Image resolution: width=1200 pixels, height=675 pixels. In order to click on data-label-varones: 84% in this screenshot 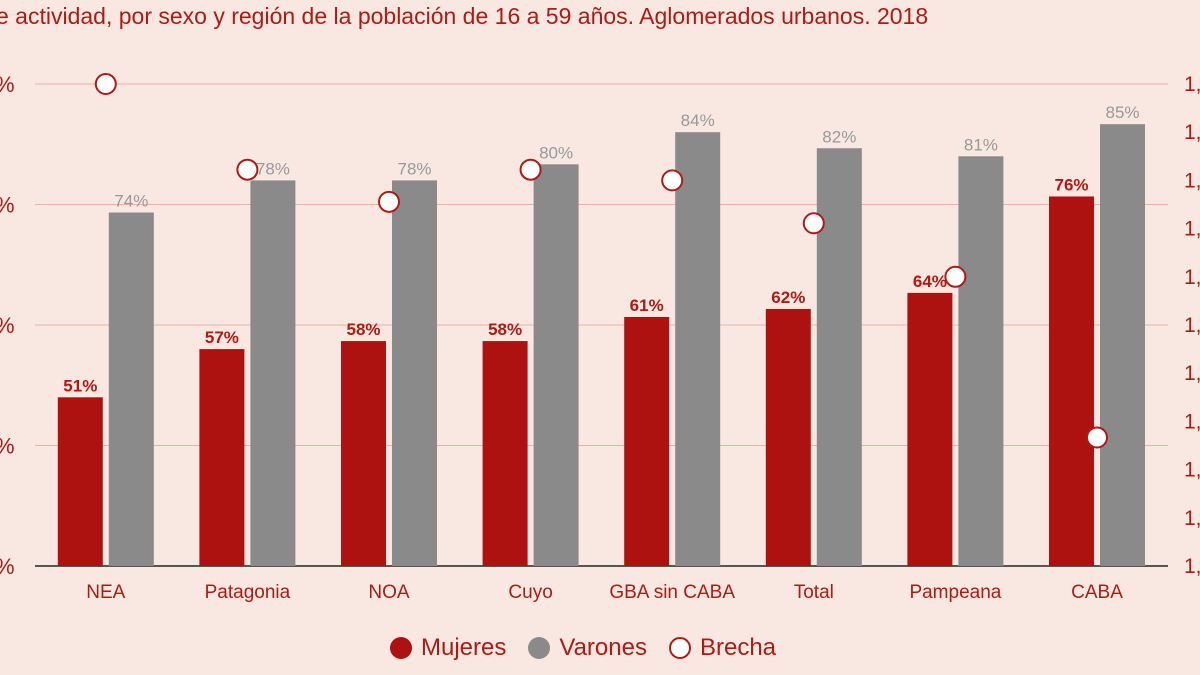, I will do `click(698, 120)`.